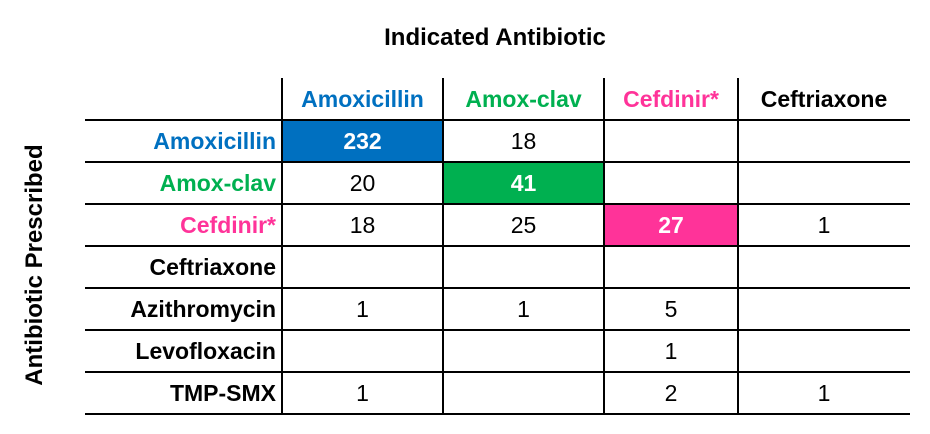 This screenshot has height=434, width=930. I want to click on row-label: Levofloxacin, so click(205, 350).